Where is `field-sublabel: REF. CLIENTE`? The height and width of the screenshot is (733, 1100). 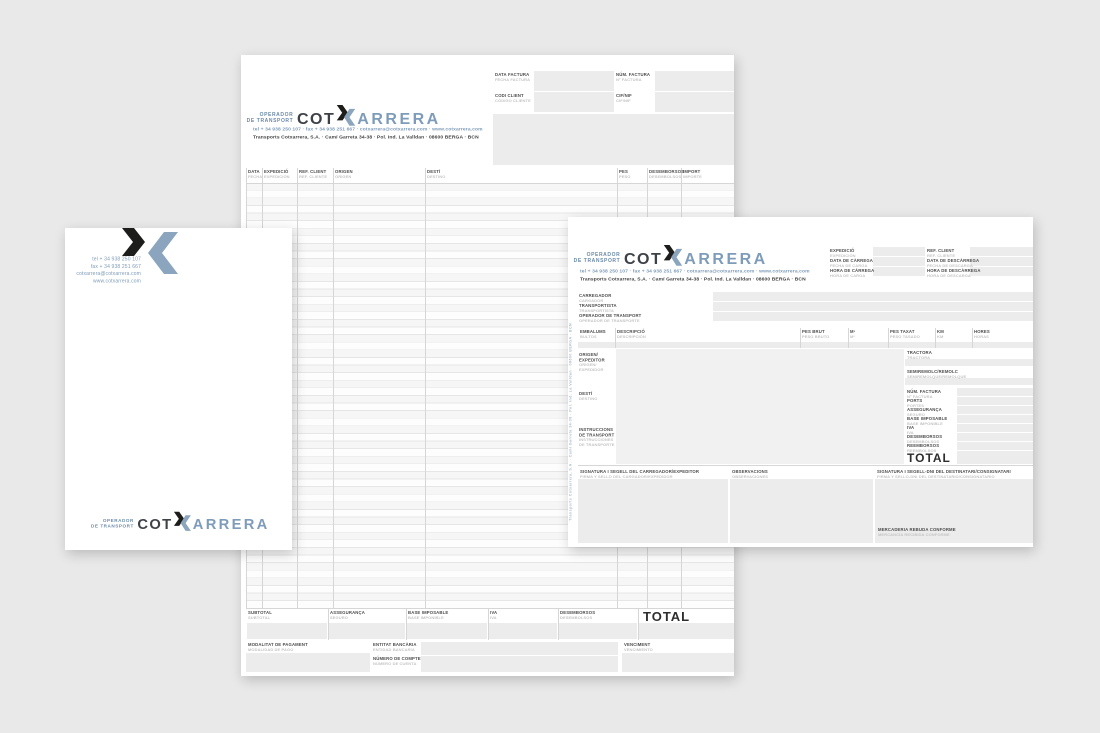 field-sublabel: REF. CLIENTE is located at coordinates (941, 255).